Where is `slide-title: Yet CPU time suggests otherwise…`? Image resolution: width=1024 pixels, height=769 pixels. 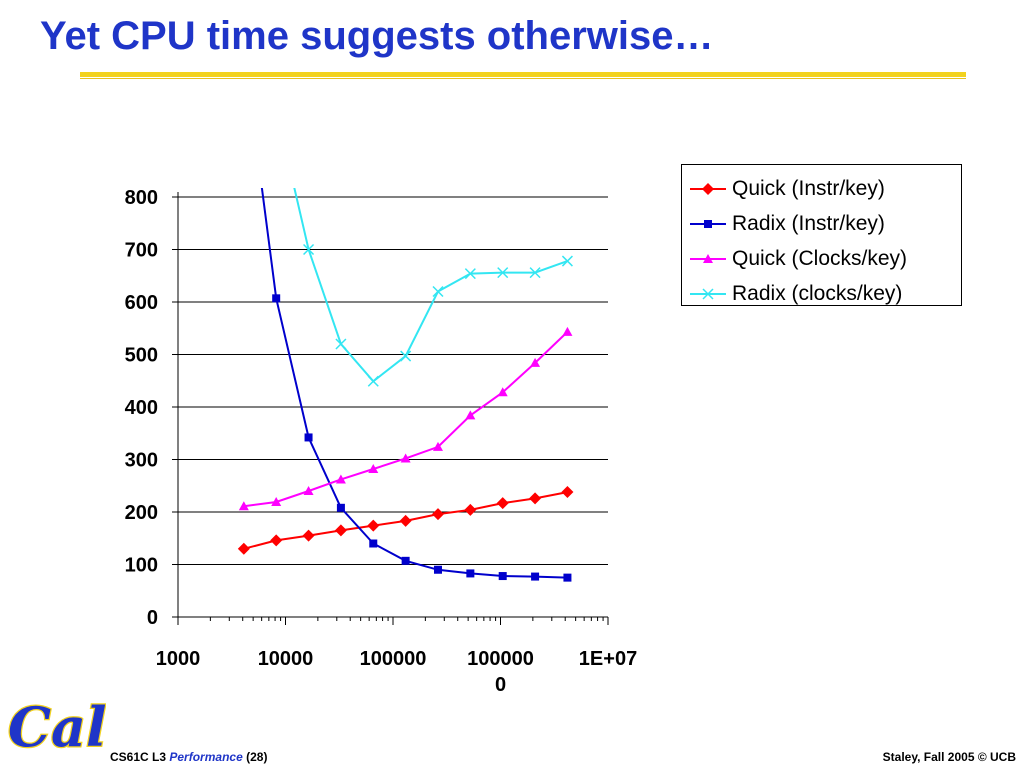
slide-title: Yet CPU time suggests otherwise… is located at coordinates (377, 36).